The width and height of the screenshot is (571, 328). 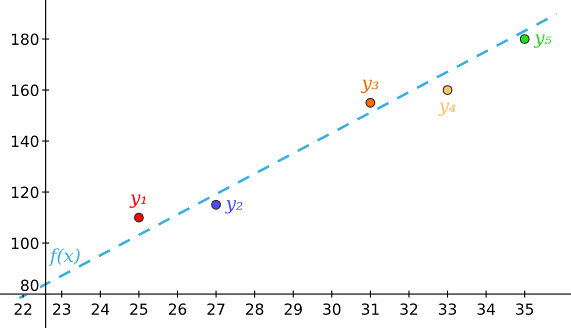 What do you see at coordinates (447, 109) in the screenshot?
I see `series-label: y₄` at bounding box center [447, 109].